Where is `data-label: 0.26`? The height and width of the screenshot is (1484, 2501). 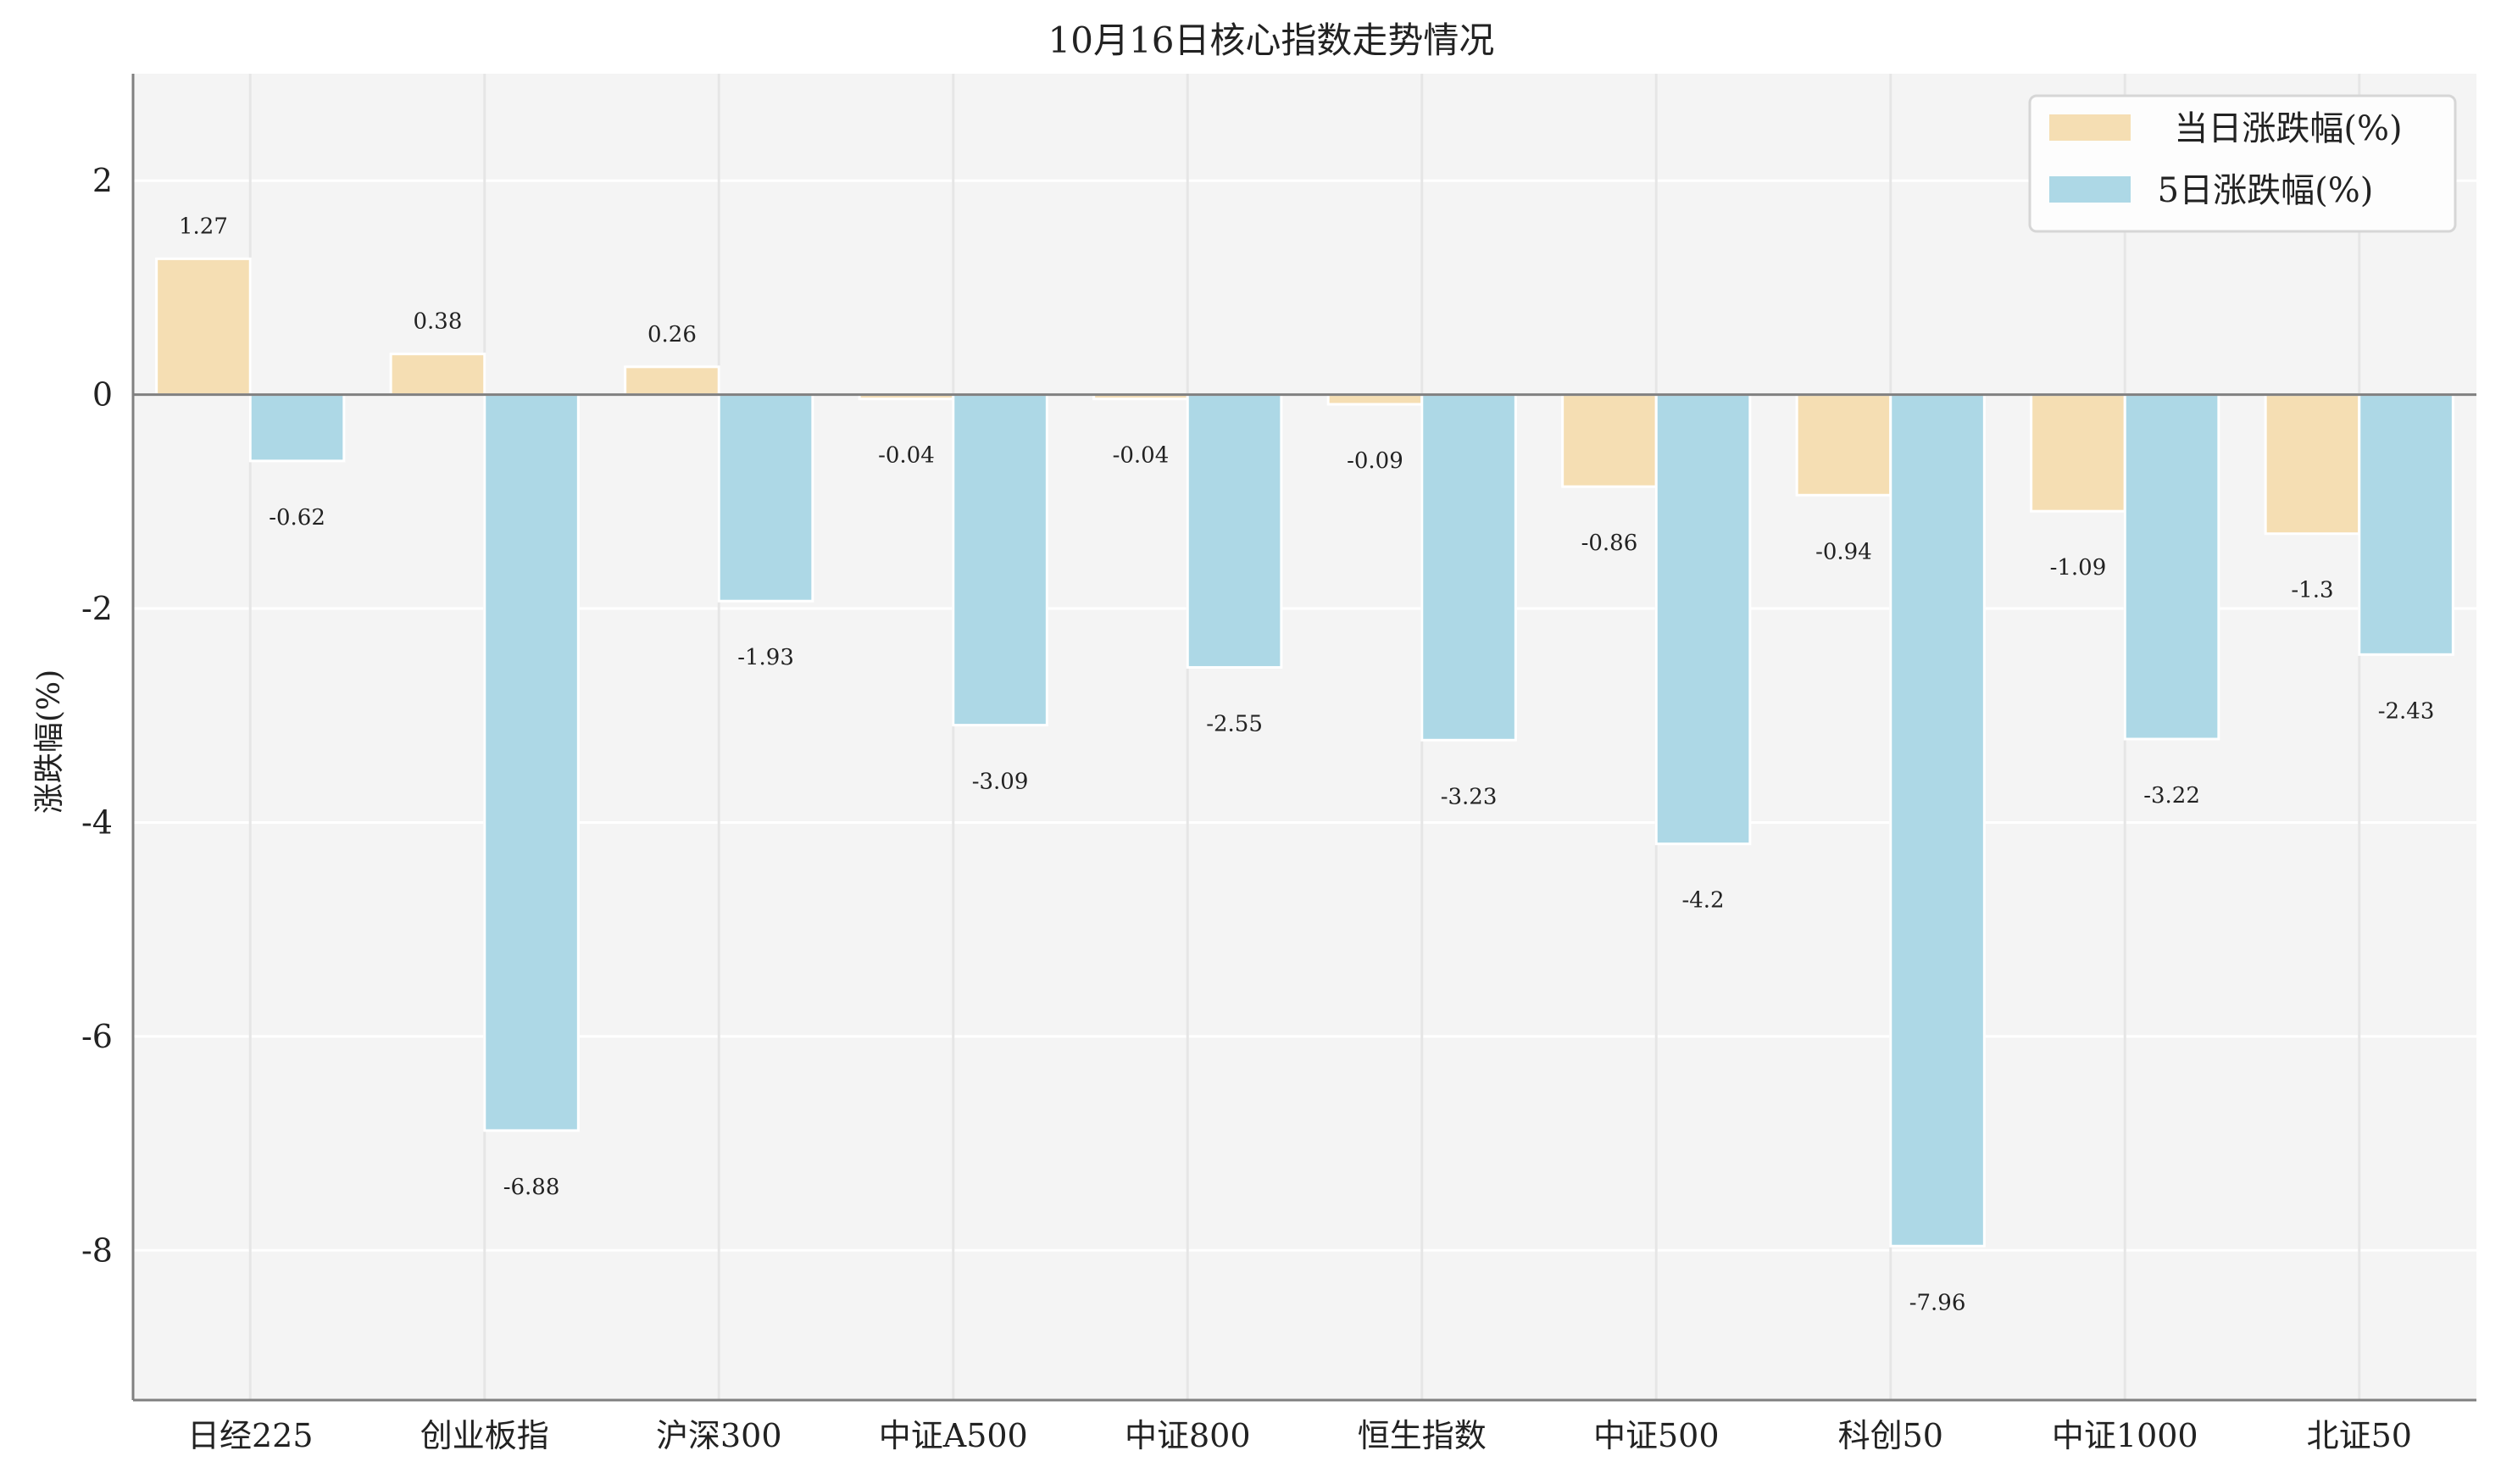 data-label: 0.26 is located at coordinates (672, 335).